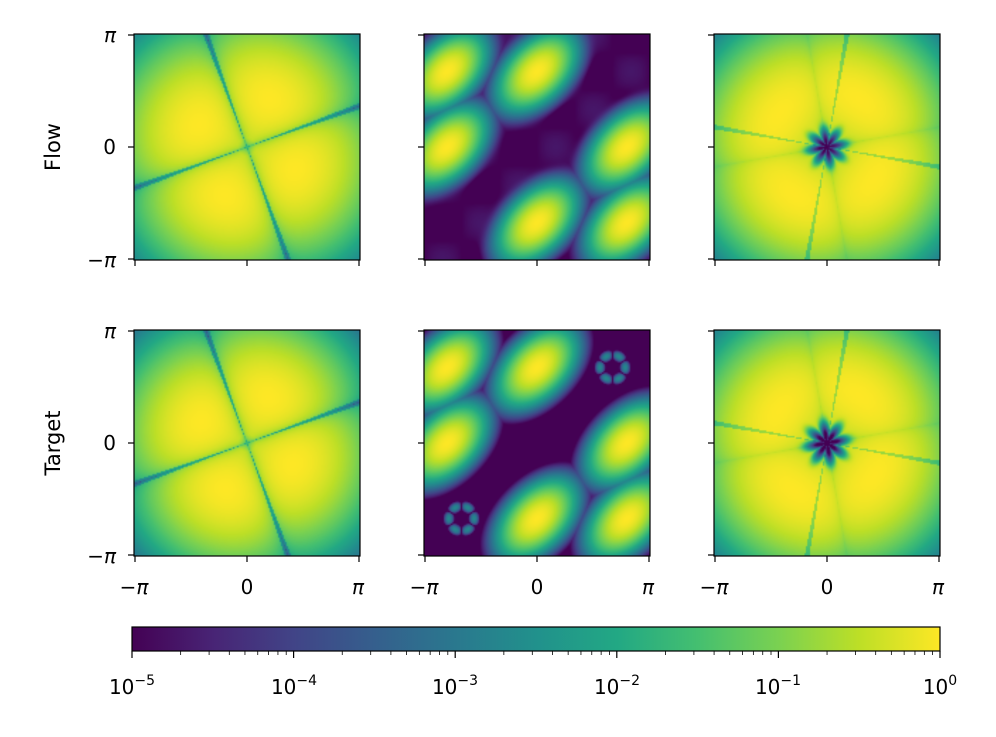  Describe the element at coordinates (536, 639) in the screenshot. I see `colorbar-gradient` at that location.